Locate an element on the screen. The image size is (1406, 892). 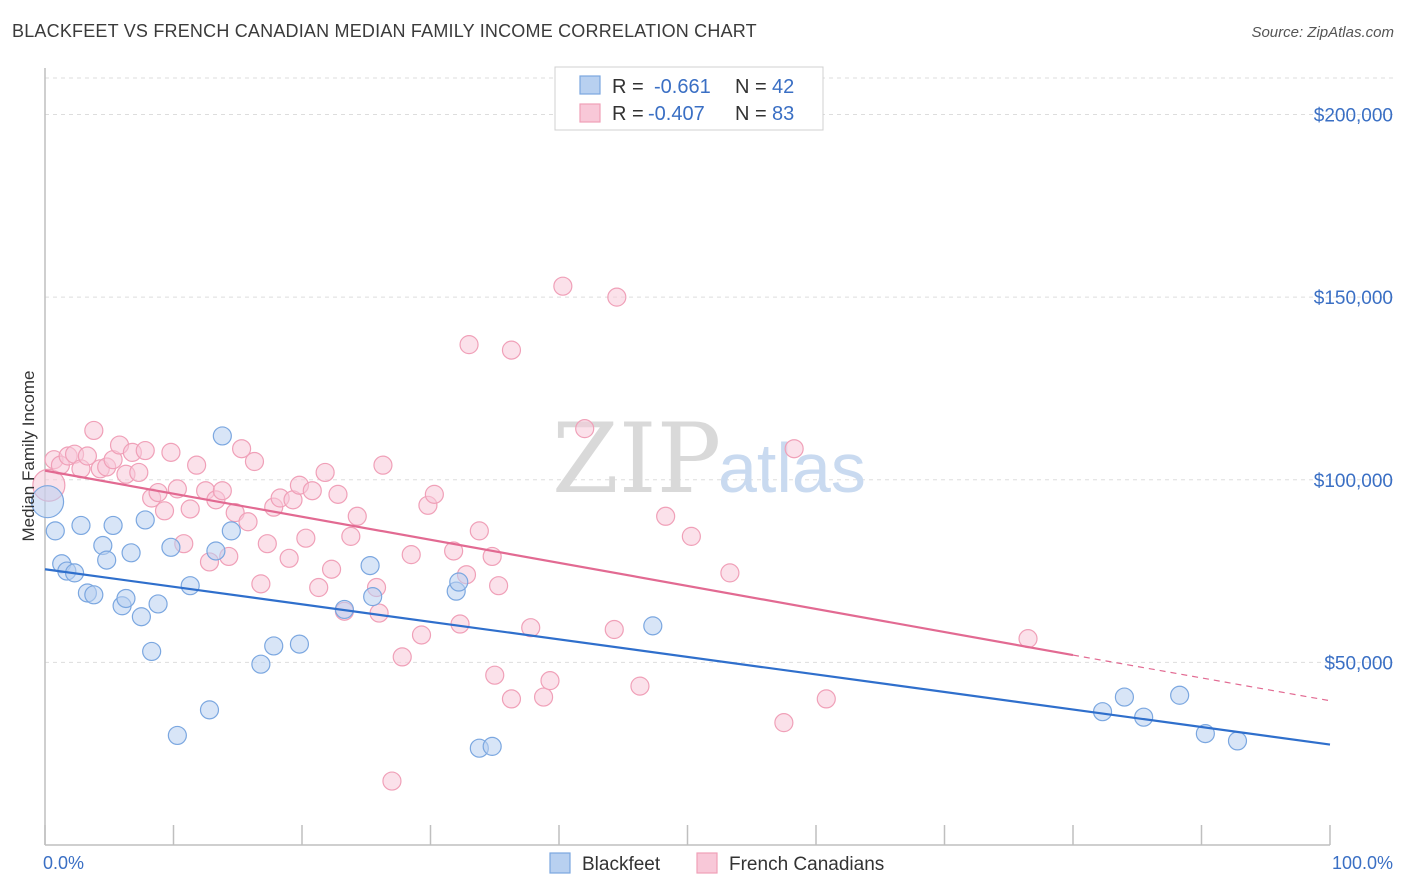
legend-r-label-2: R = is located at coordinates (628, 114).